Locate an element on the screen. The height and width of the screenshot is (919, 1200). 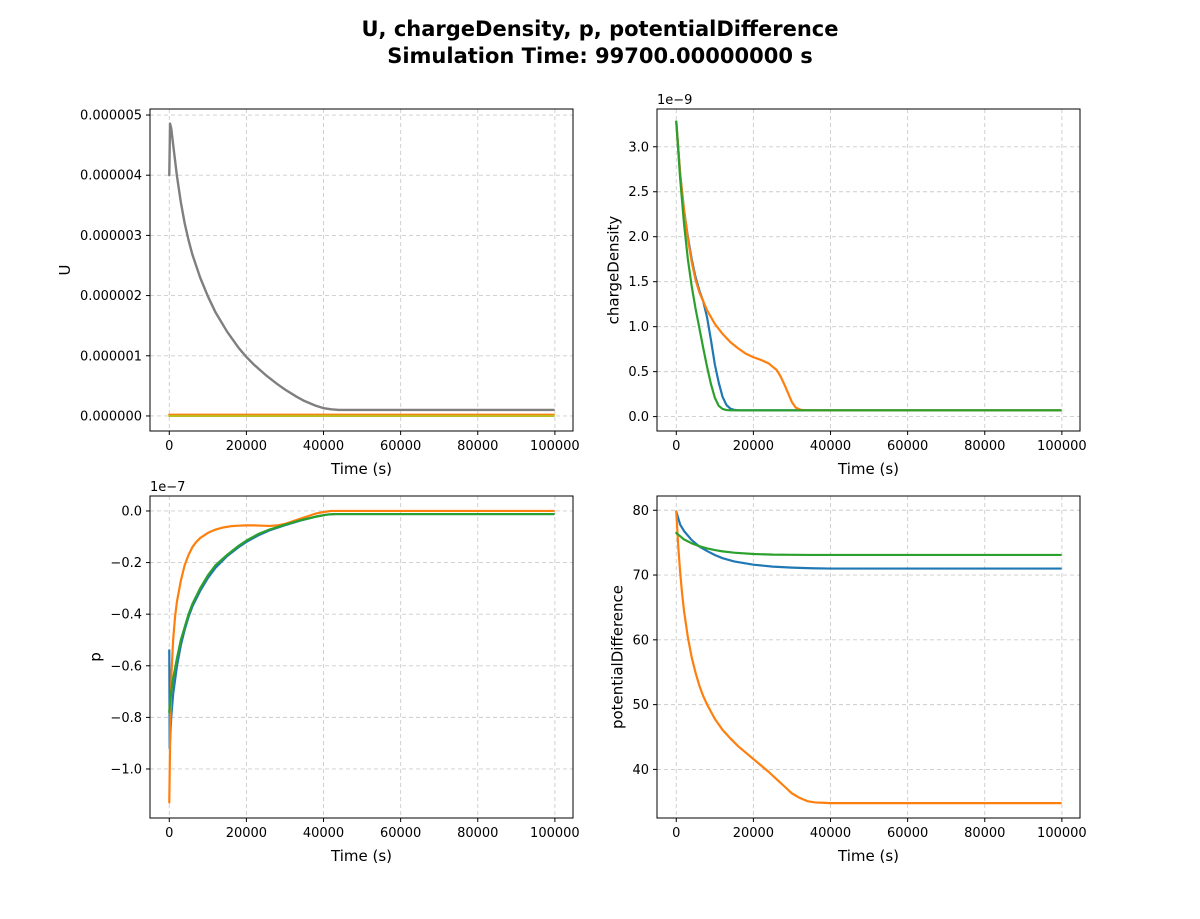
y-axis-label: potentialDifference is located at coordinates (617, 657).